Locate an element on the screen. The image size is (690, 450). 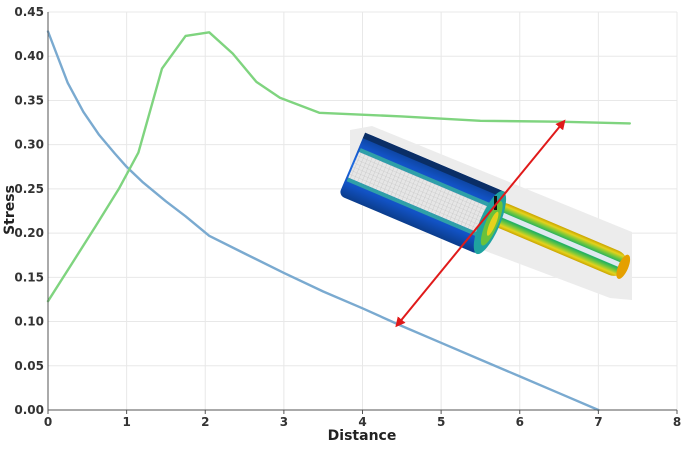
annotation-arrow is located at coordinates (480, 223).